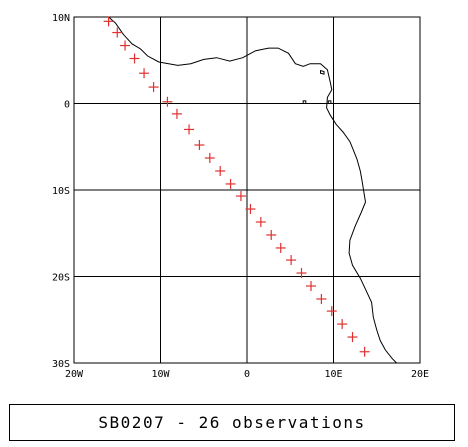 The height and width of the screenshot is (447, 468). I want to click on longitude-tick-labels: 20W 10W 0 10E 20E, so click(247, 374).